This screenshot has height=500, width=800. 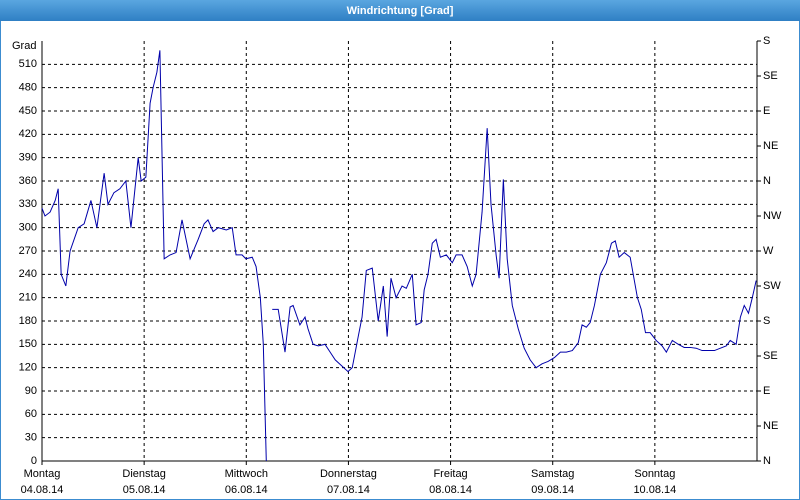 I want to click on y-tick-label: 330, so click(x=28, y=204).